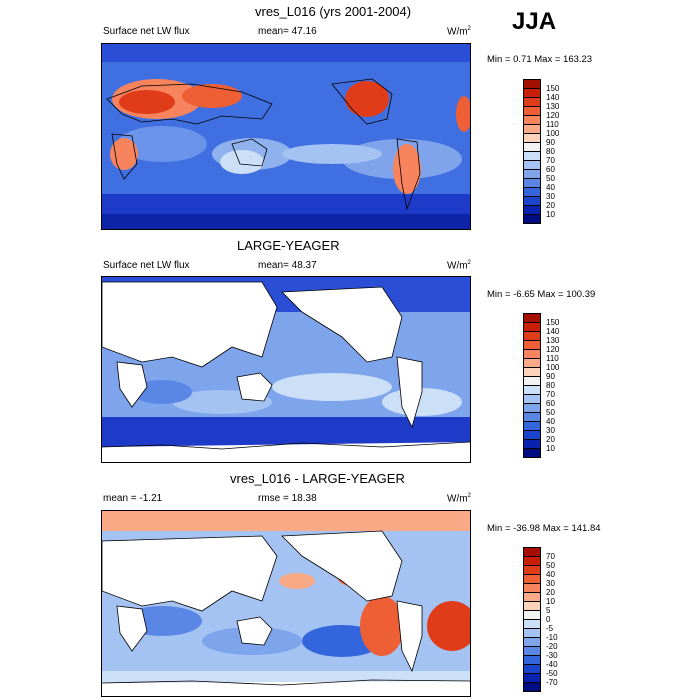 The width and height of the screenshot is (700, 700). I want to click on panel3-colorbar, so click(532, 619).